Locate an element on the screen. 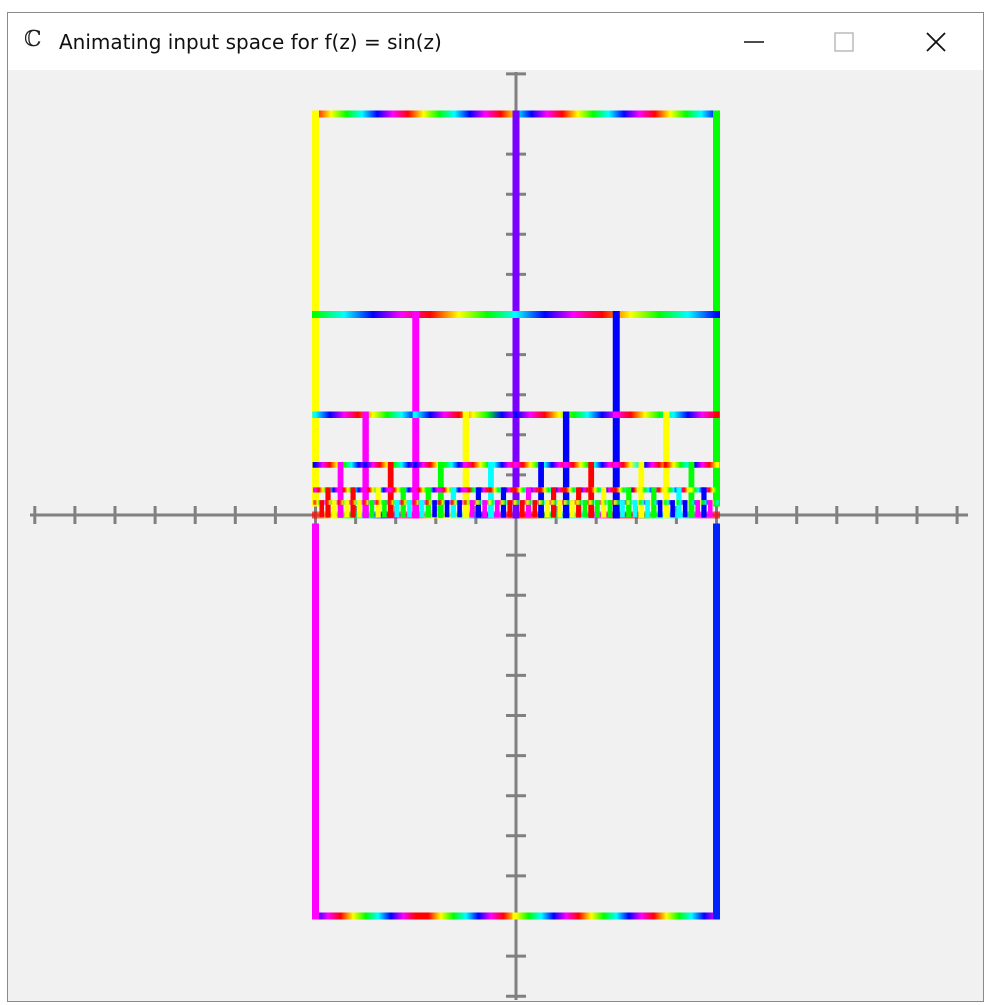 The image size is (994, 1005). window-title: Animating input space for f(z) = sin(z) is located at coordinates (250, 42).